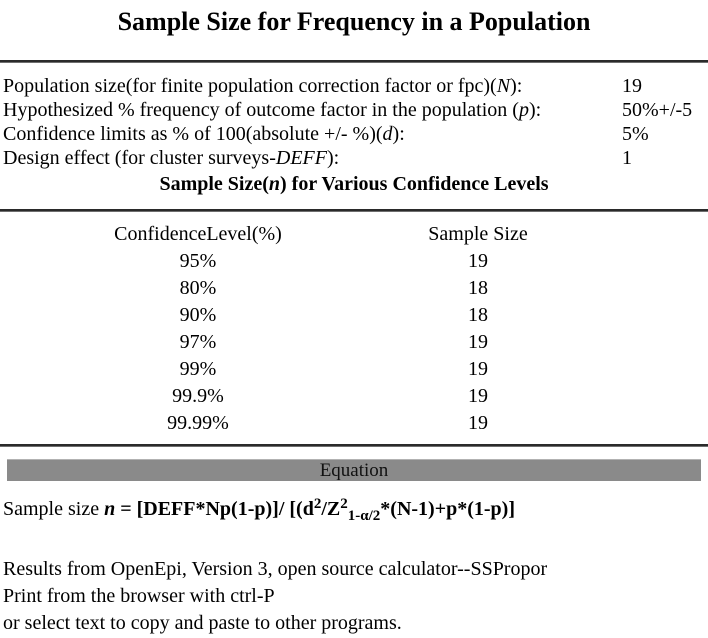 The width and height of the screenshot is (708, 638). What do you see at coordinates (364, 516) in the screenshot?
I see `formula-subscript: 1-α/2` at bounding box center [364, 516].